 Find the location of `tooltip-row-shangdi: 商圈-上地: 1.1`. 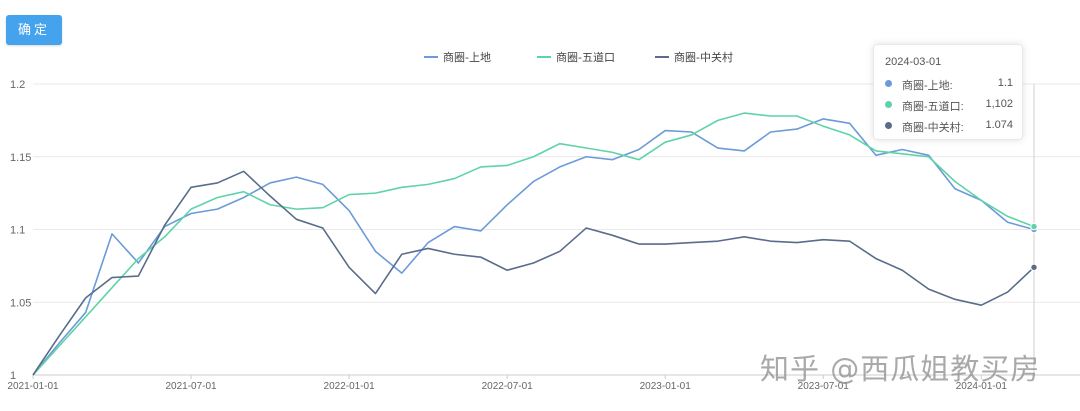

tooltip-row-shangdi: 商圈-上地: 1.1 is located at coordinates (949, 84).